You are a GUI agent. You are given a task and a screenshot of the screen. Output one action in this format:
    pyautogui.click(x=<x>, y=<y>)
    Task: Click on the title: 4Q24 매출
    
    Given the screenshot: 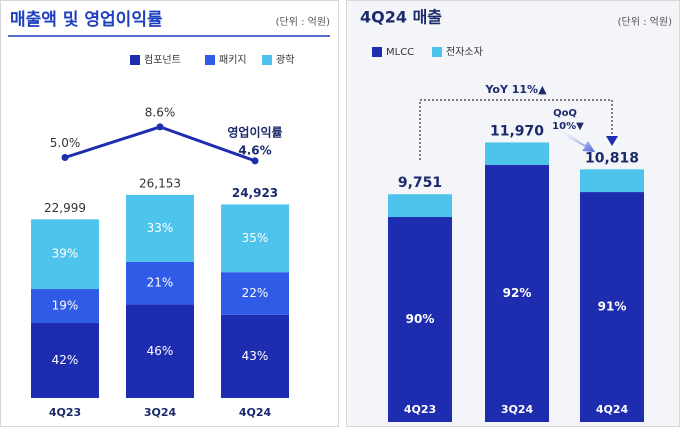 What is the action you would take?
    pyautogui.click(x=401, y=17)
    